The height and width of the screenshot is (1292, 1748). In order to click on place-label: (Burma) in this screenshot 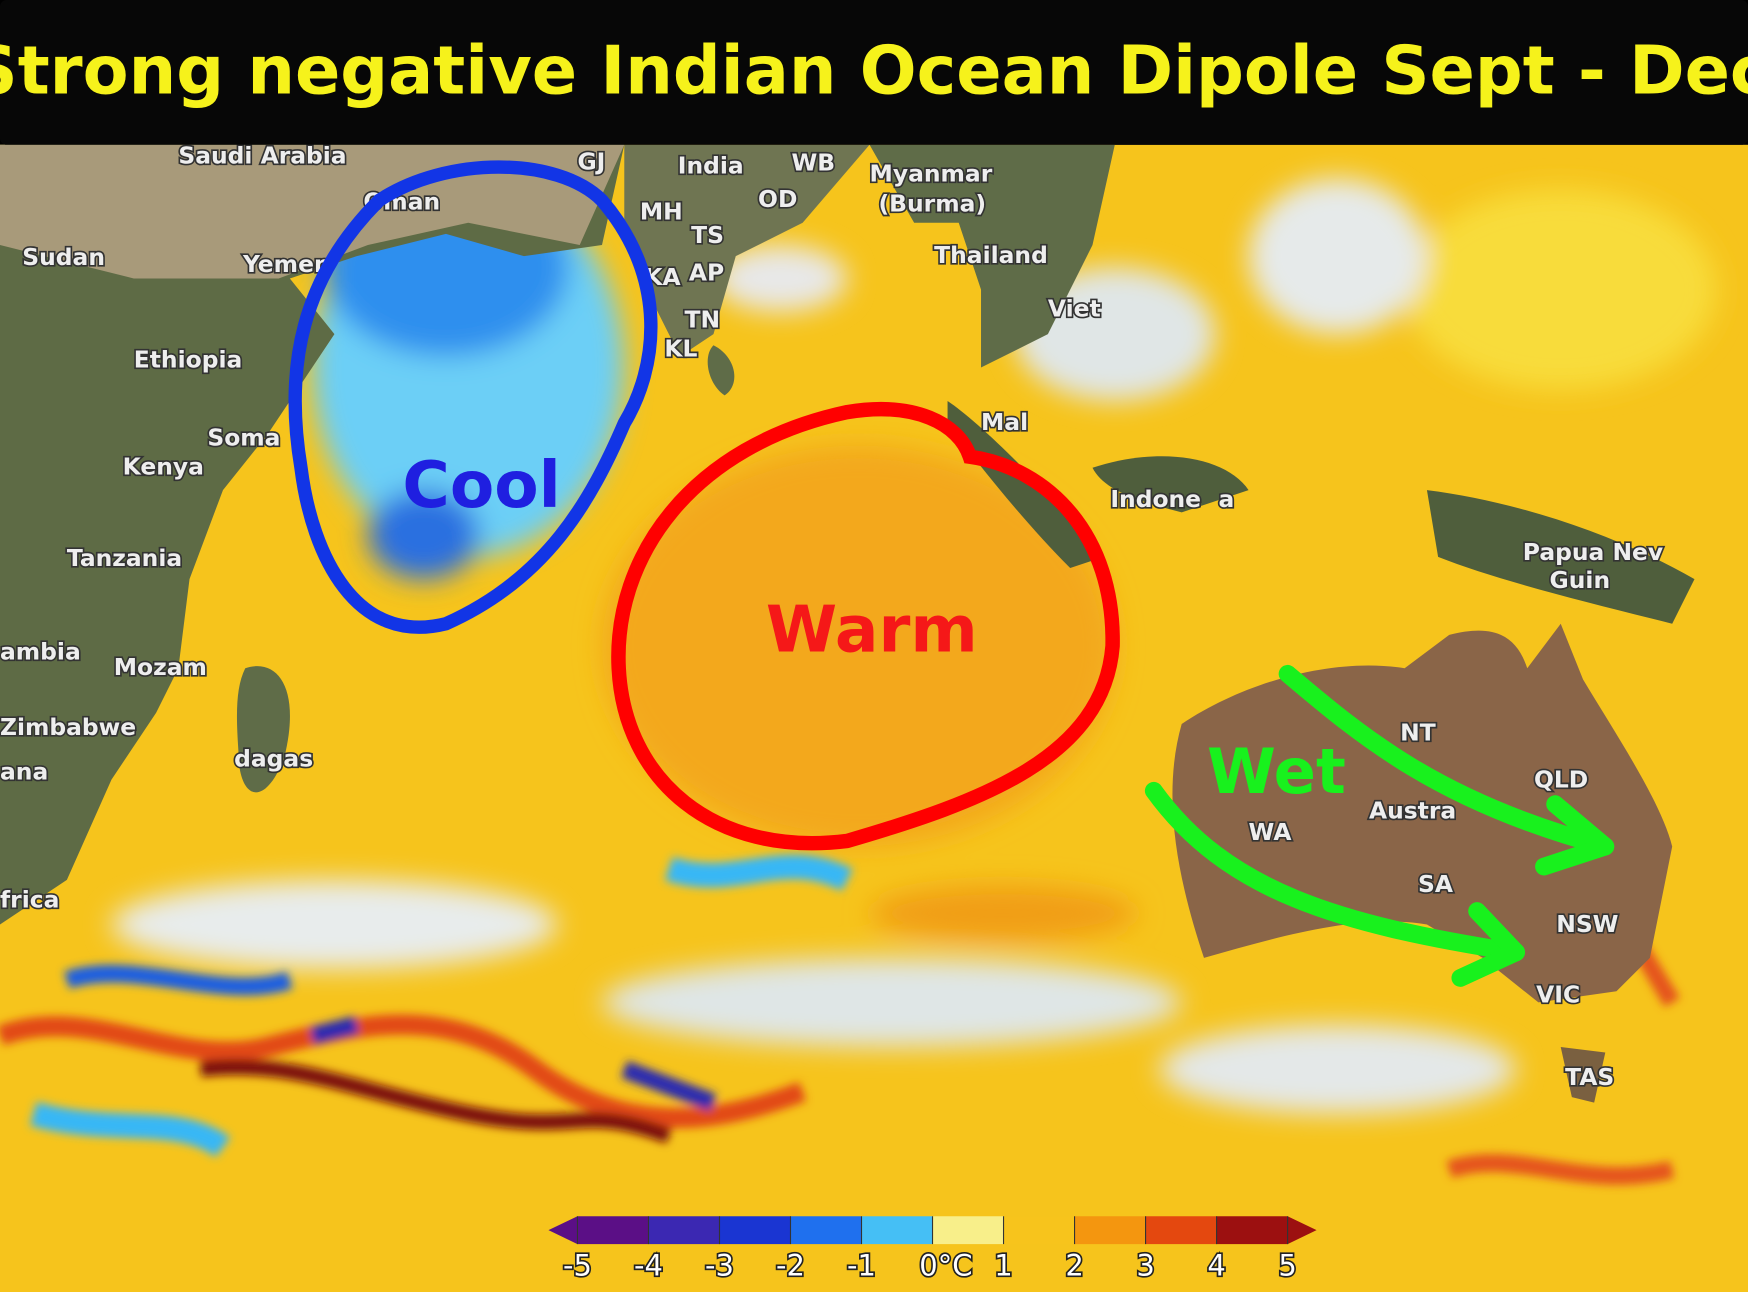, I will do `click(932, 204)`.